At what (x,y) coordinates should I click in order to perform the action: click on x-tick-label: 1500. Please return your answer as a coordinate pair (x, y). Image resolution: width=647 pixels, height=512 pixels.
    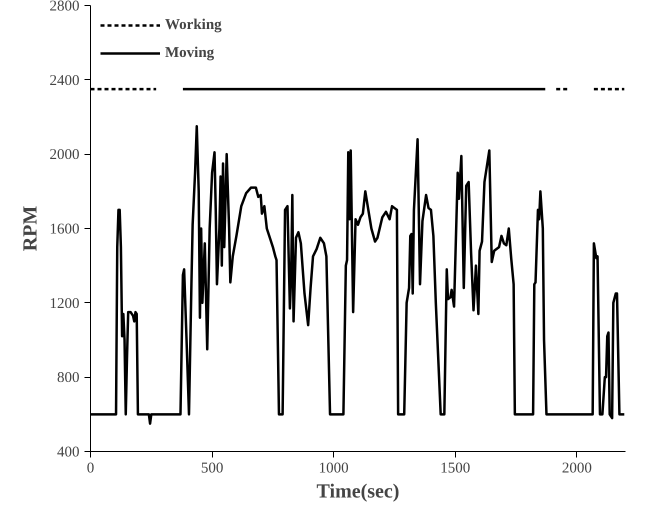
    Looking at the image, I should click on (455, 468).